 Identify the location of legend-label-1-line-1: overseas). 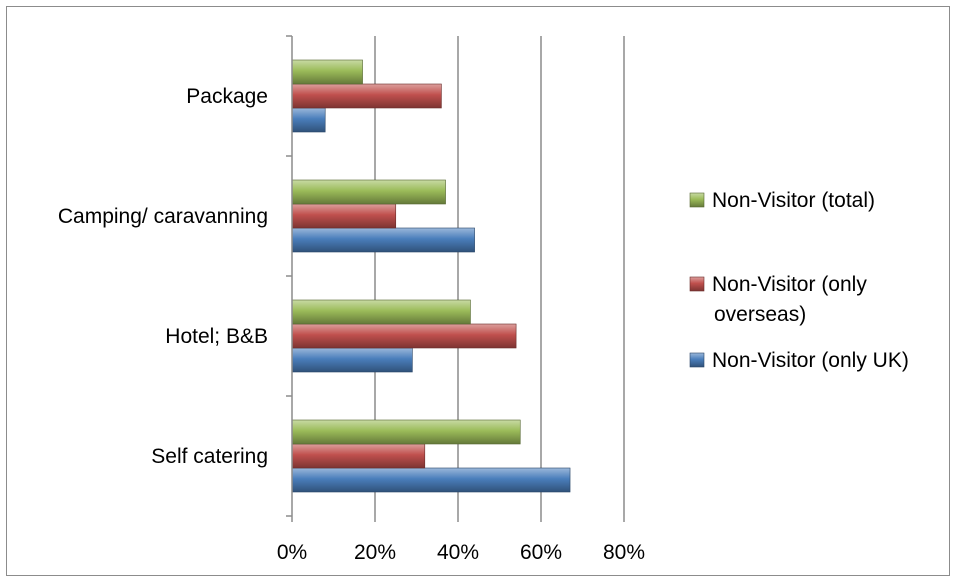
(760, 314).